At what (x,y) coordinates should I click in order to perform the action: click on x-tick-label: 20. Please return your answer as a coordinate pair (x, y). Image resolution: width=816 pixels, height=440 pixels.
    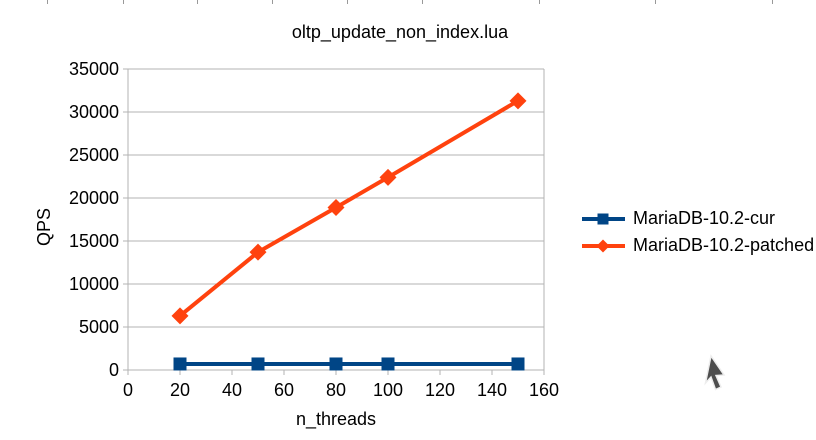
    Looking at the image, I should click on (180, 390).